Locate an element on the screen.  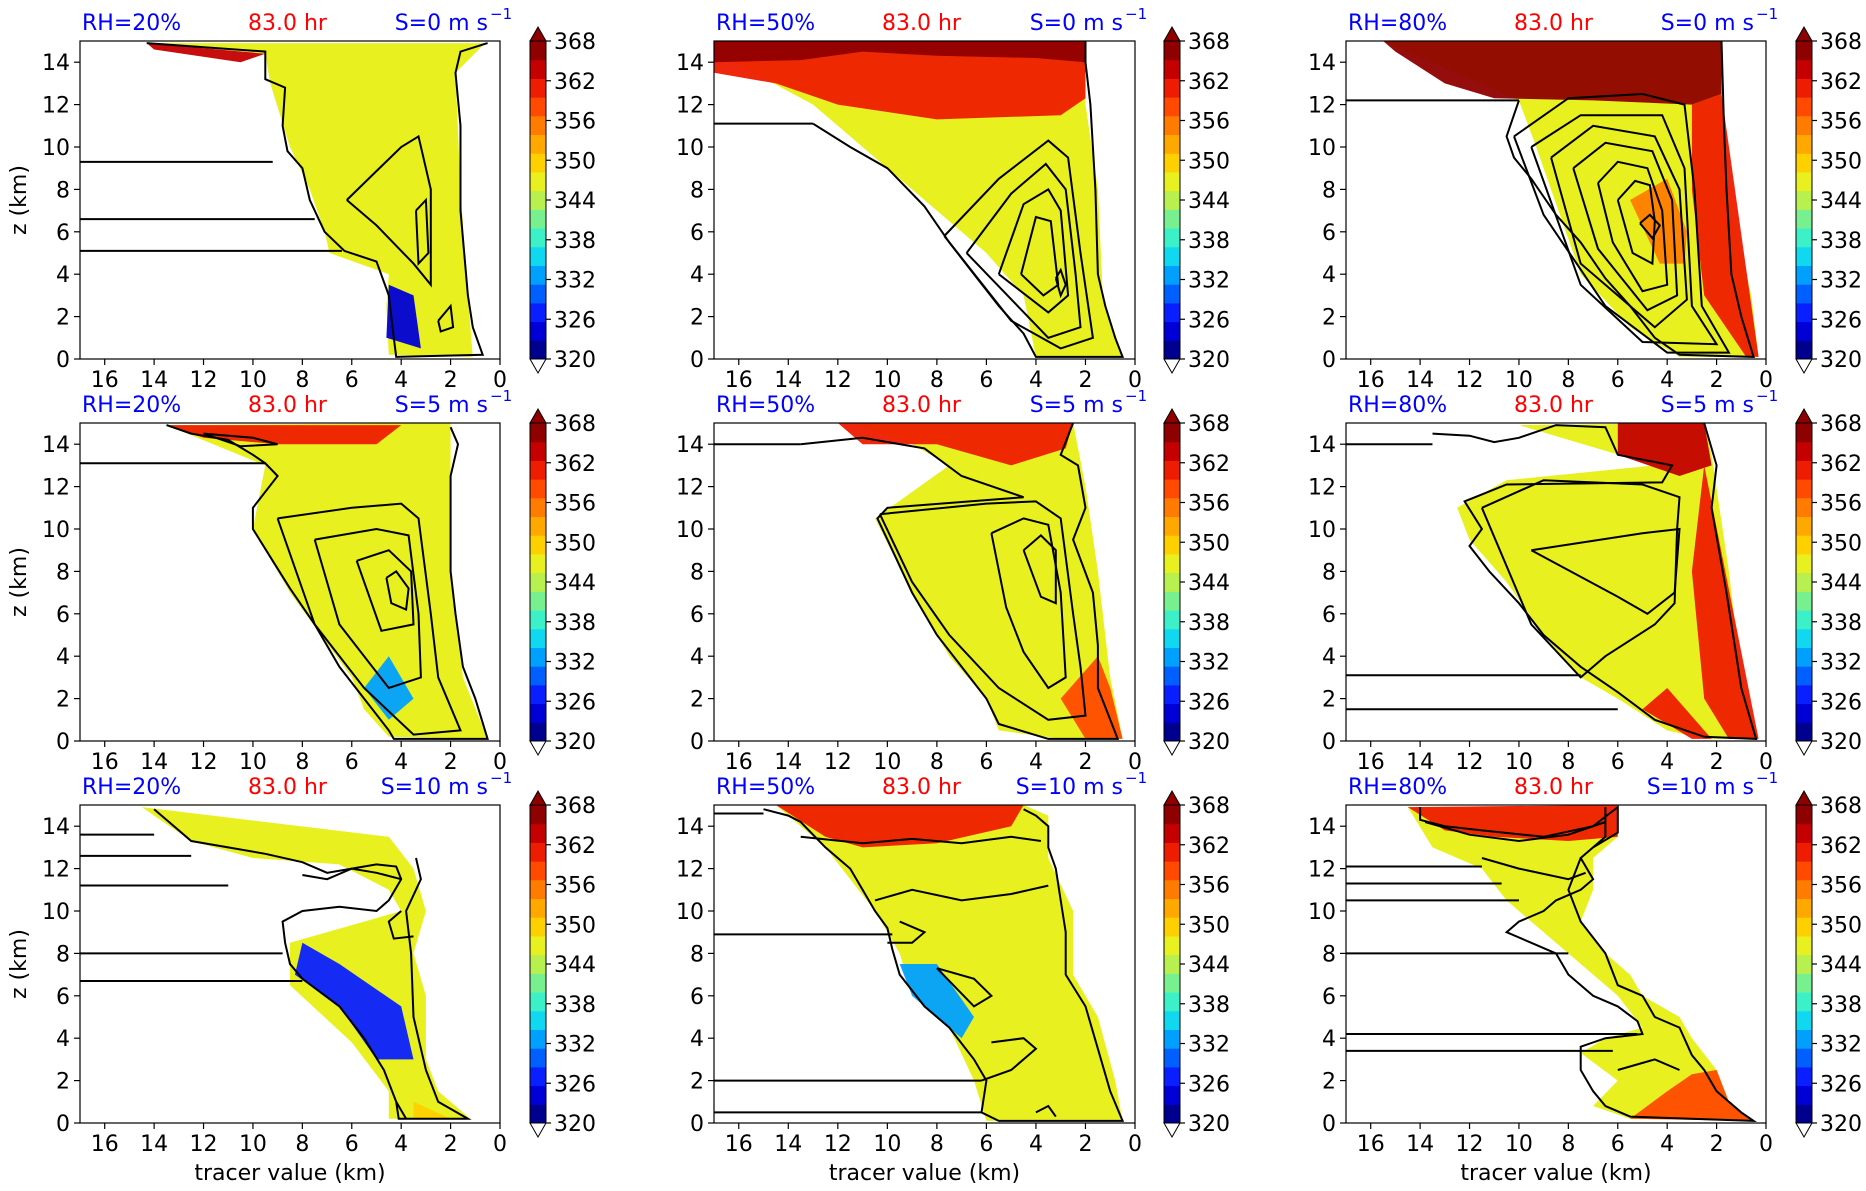
shaded-region is located at coordinates (1608, 581).